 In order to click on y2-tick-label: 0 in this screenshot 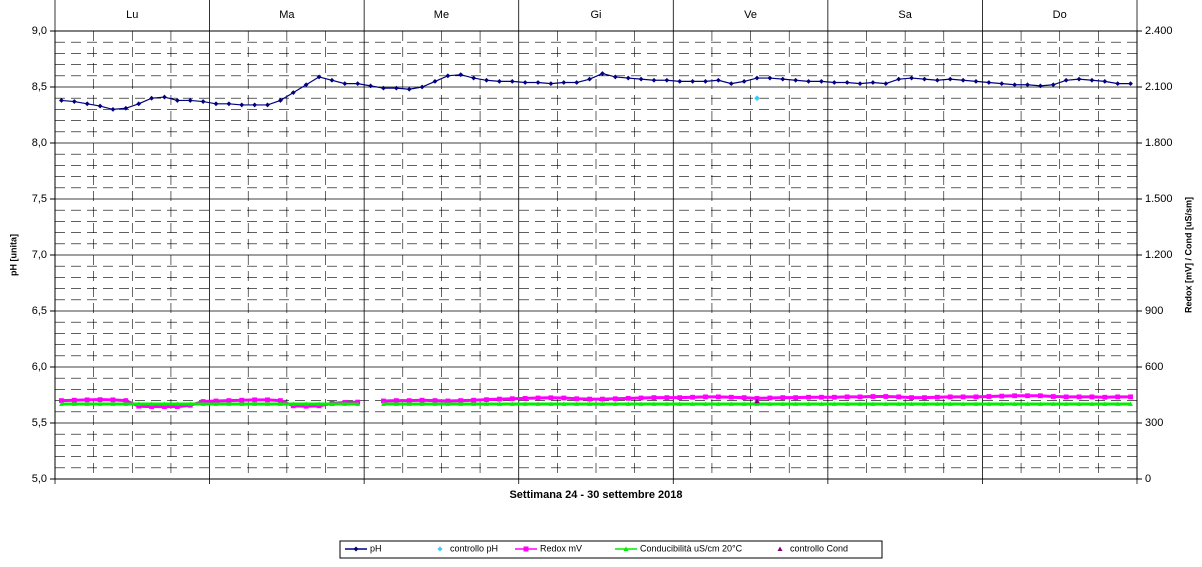, I will do `click(1148, 479)`.